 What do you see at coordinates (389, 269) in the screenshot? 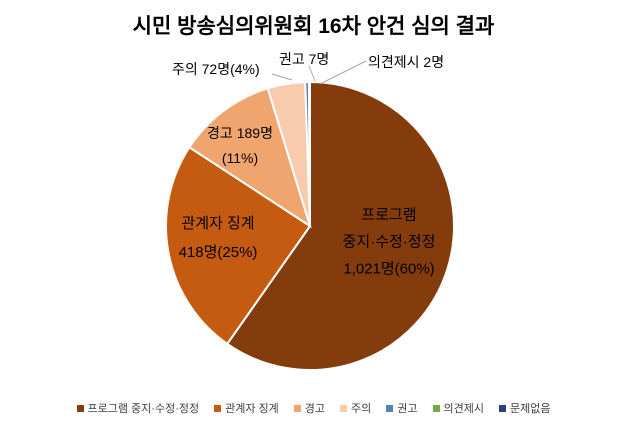
I see `data-label-program-line3: 1,021명(60%)` at bounding box center [389, 269].